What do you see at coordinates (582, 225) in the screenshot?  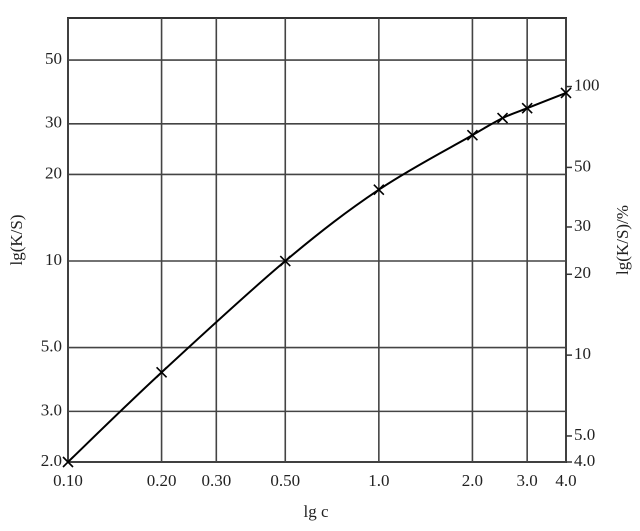 I see `y2-tick-label: 30` at bounding box center [582, 225].